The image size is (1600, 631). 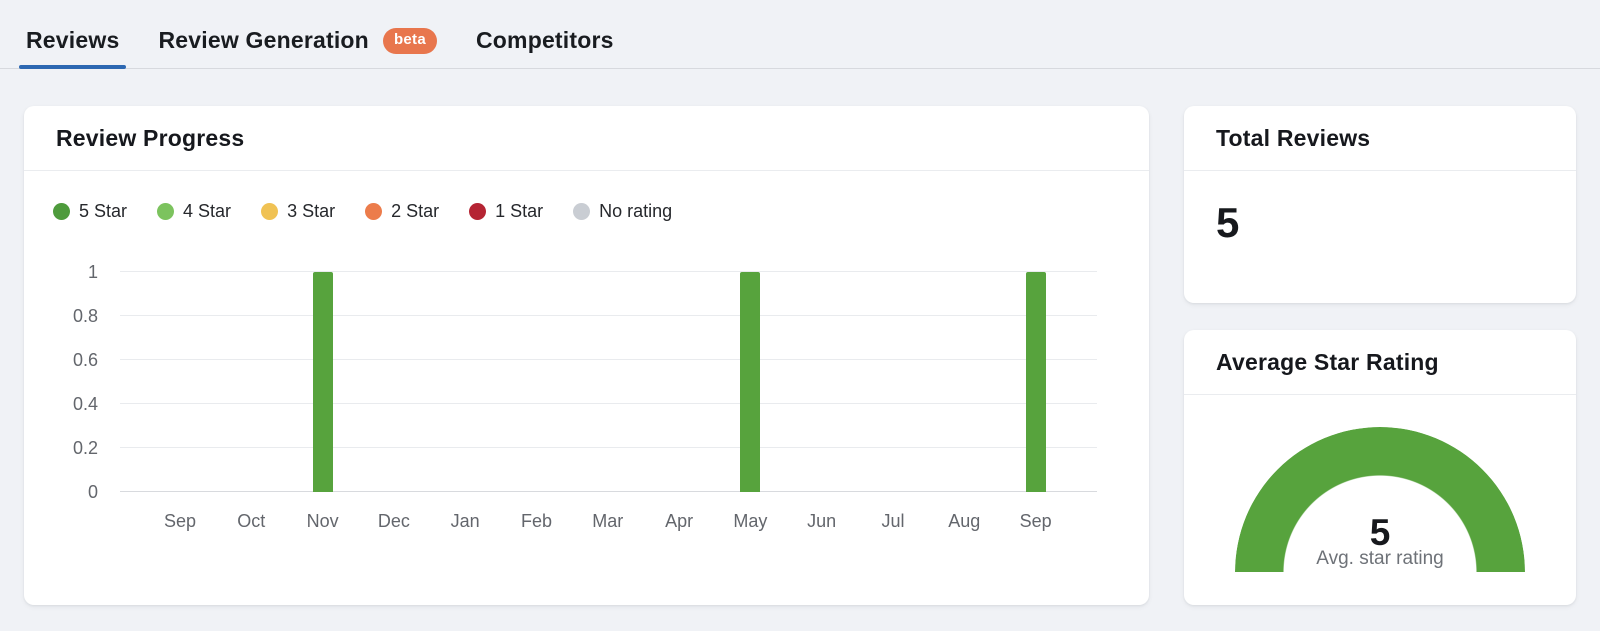 What do you see at coordinates (393, 521) in the screenshot?
I see `x-tick-label: Dec` at bounding box center [393, 521].